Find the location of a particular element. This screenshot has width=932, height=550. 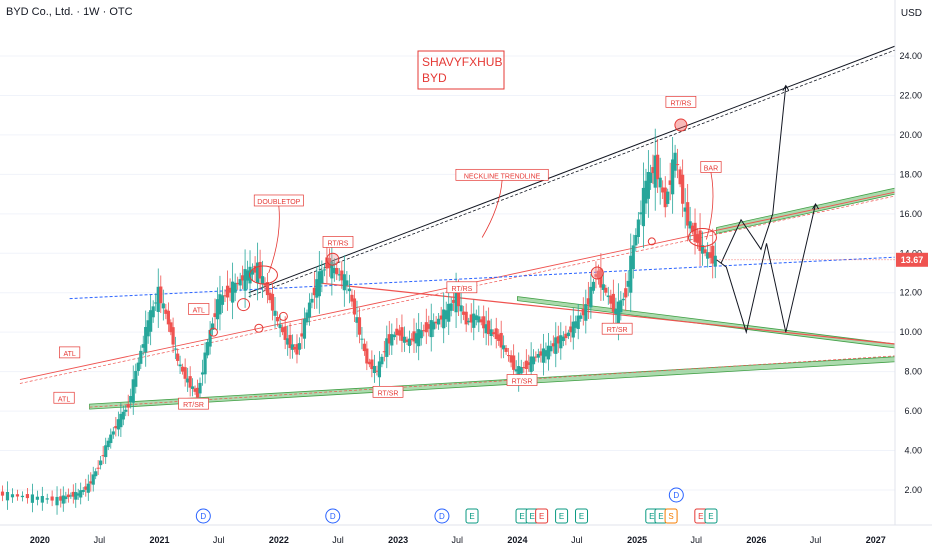

current-ellipse is located at coordinates (702, 237).